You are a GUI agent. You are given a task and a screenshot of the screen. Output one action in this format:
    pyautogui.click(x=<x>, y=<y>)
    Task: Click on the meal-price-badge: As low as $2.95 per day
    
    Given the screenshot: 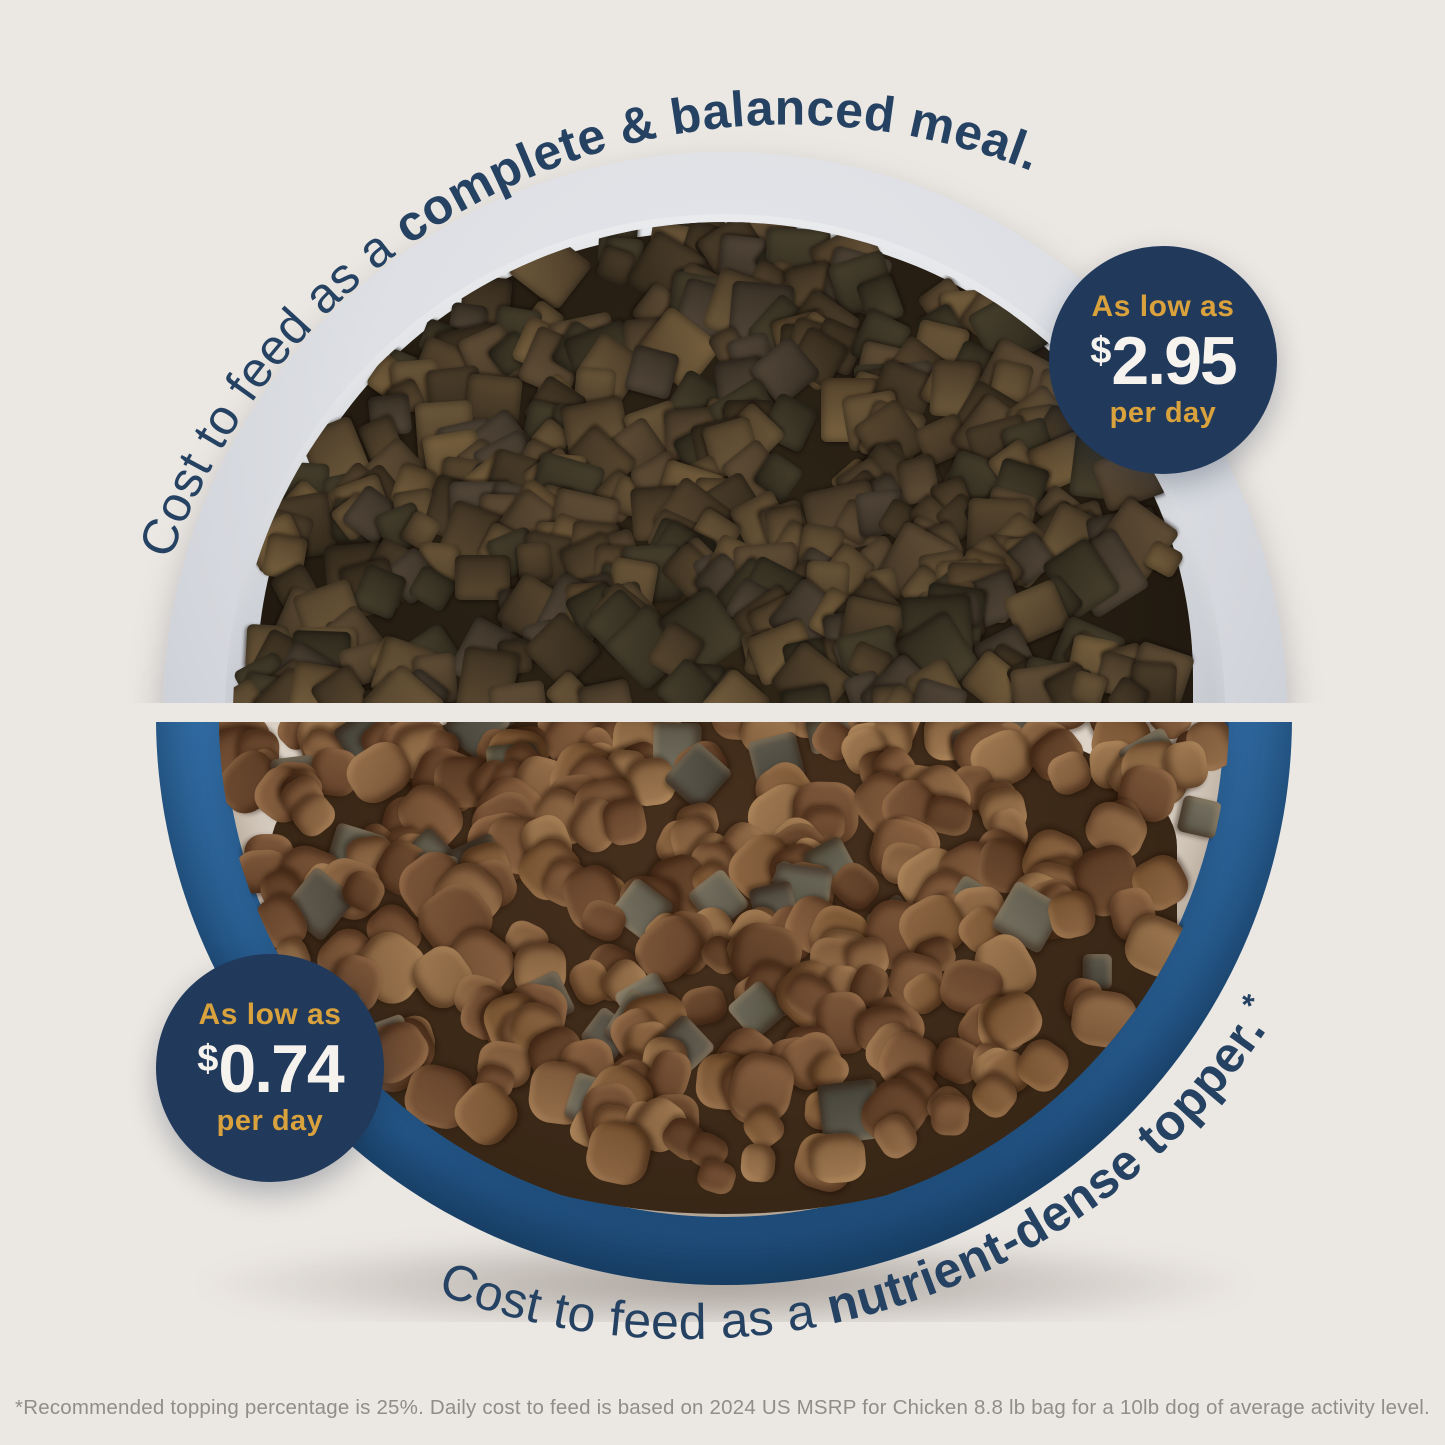 What is the action you would take?
    pyautogui.click(x=1163, y=360)
    